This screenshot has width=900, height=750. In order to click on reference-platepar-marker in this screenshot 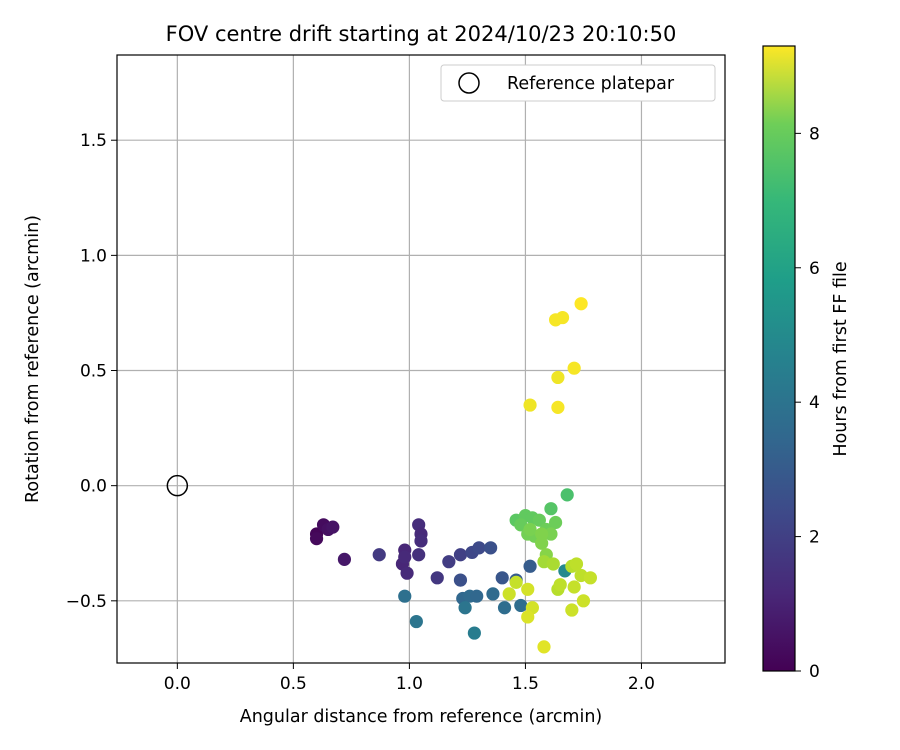, I will do `click(177, 485)`.